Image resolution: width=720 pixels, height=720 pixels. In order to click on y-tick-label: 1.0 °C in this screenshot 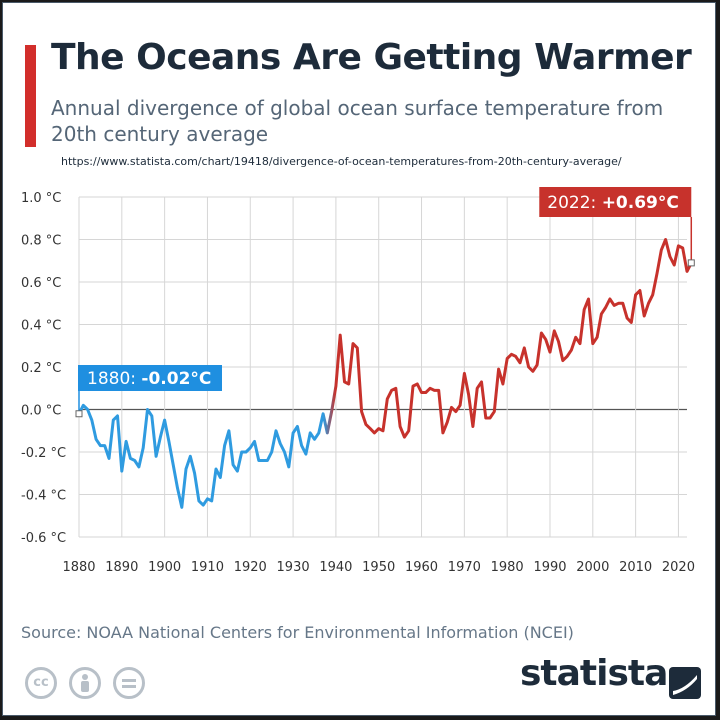, I will do `click(41, 198)`.